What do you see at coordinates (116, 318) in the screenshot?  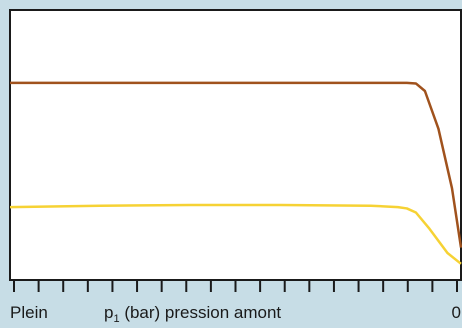 I see `x-axis-label-subscript: 1` at bounding box center [116, 318].